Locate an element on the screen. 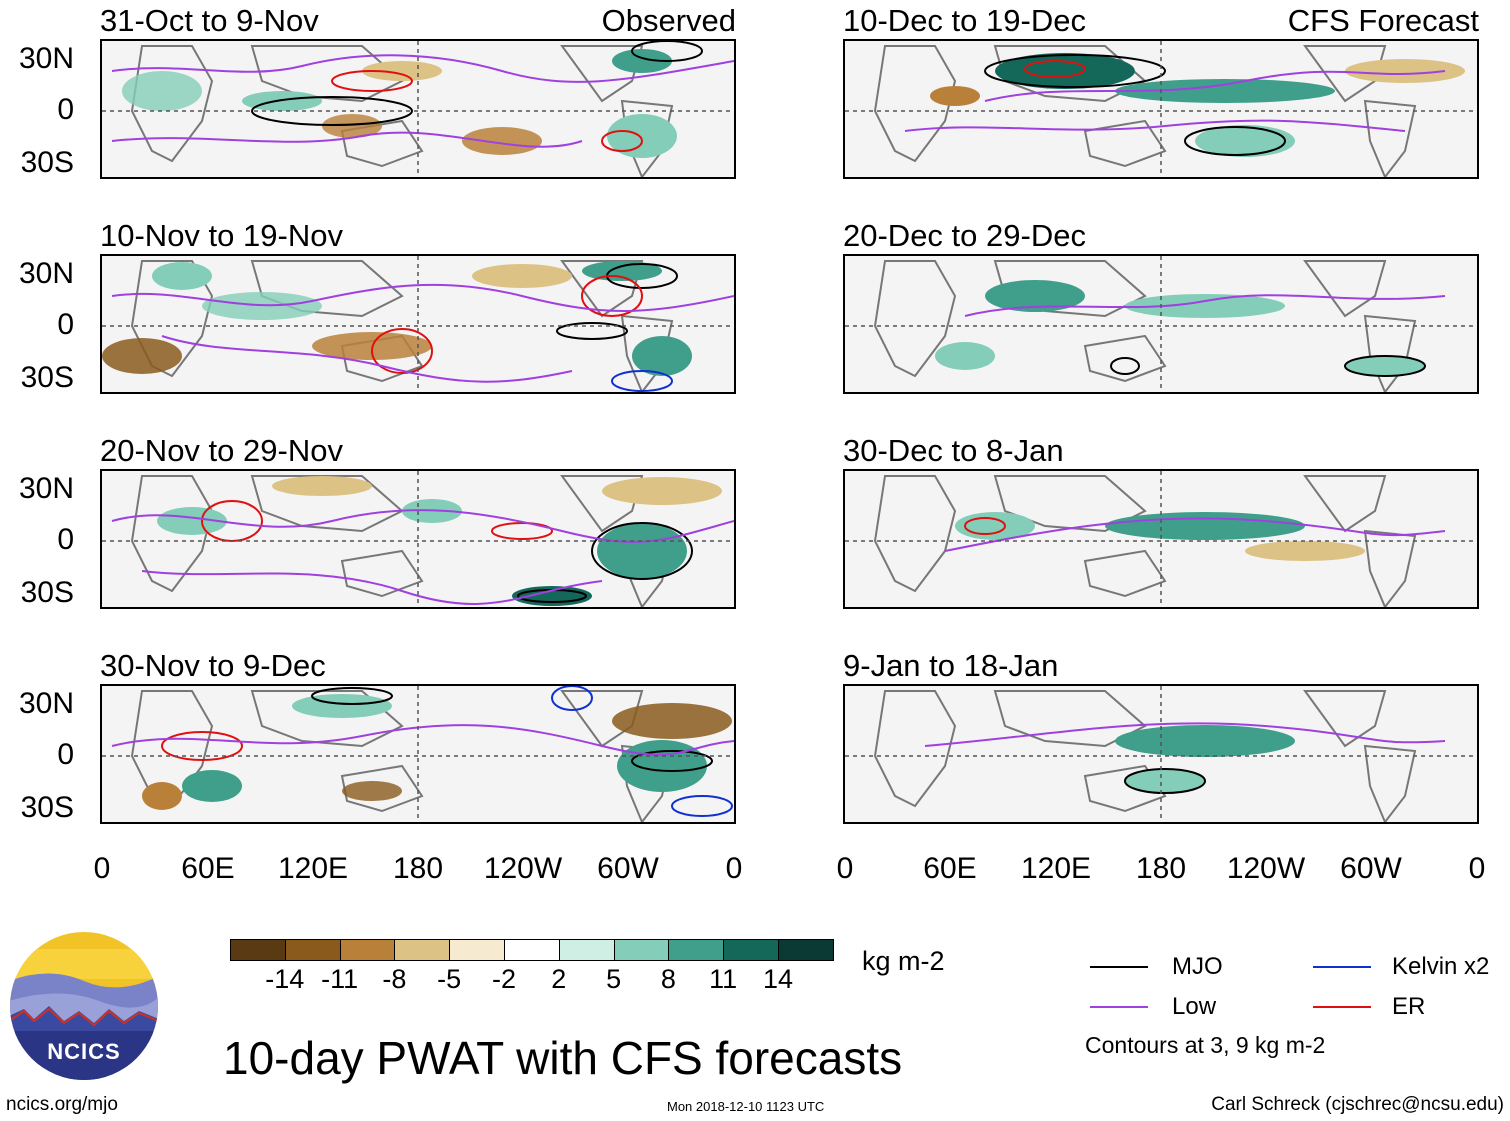 The height and width of the screenshot is (1121, 1510). logo-text: NCICS is located at coordinates (84, 1051).